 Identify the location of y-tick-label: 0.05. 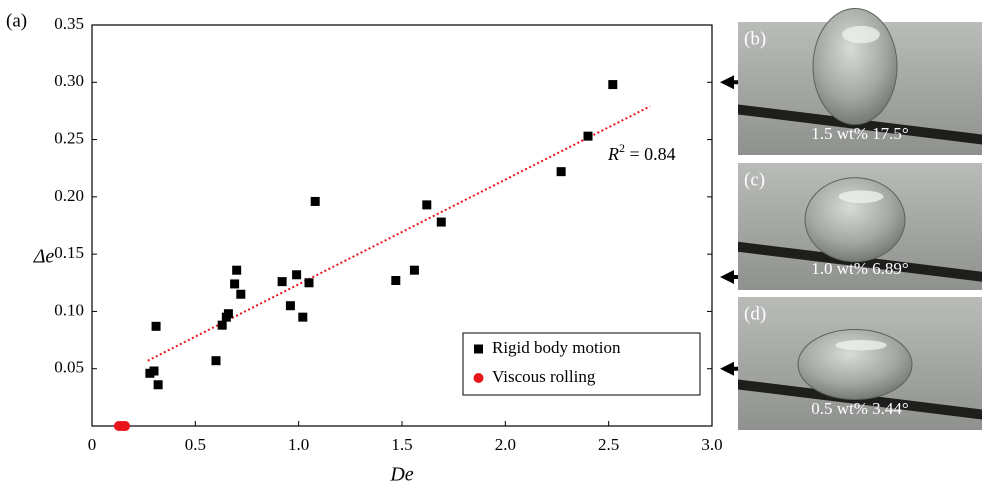
(69, 367).